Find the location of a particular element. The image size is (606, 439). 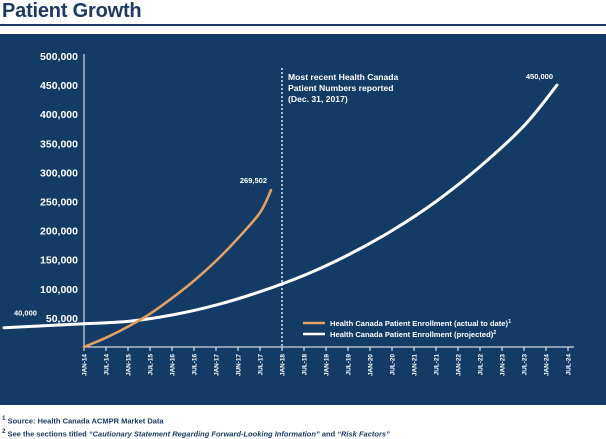

y-tick-label: 200,000 is located at coordinates (59, 232).